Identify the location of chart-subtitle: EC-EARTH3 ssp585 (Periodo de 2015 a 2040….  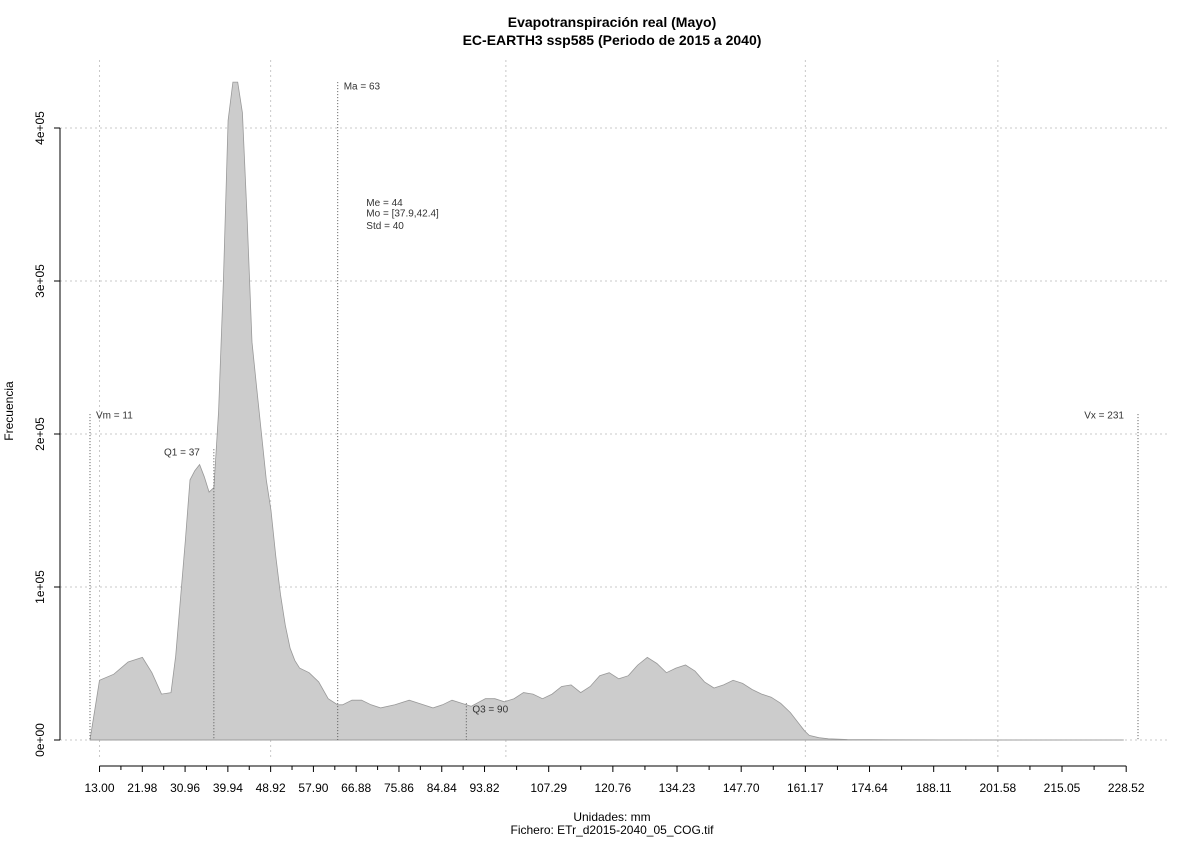
(612, 40).